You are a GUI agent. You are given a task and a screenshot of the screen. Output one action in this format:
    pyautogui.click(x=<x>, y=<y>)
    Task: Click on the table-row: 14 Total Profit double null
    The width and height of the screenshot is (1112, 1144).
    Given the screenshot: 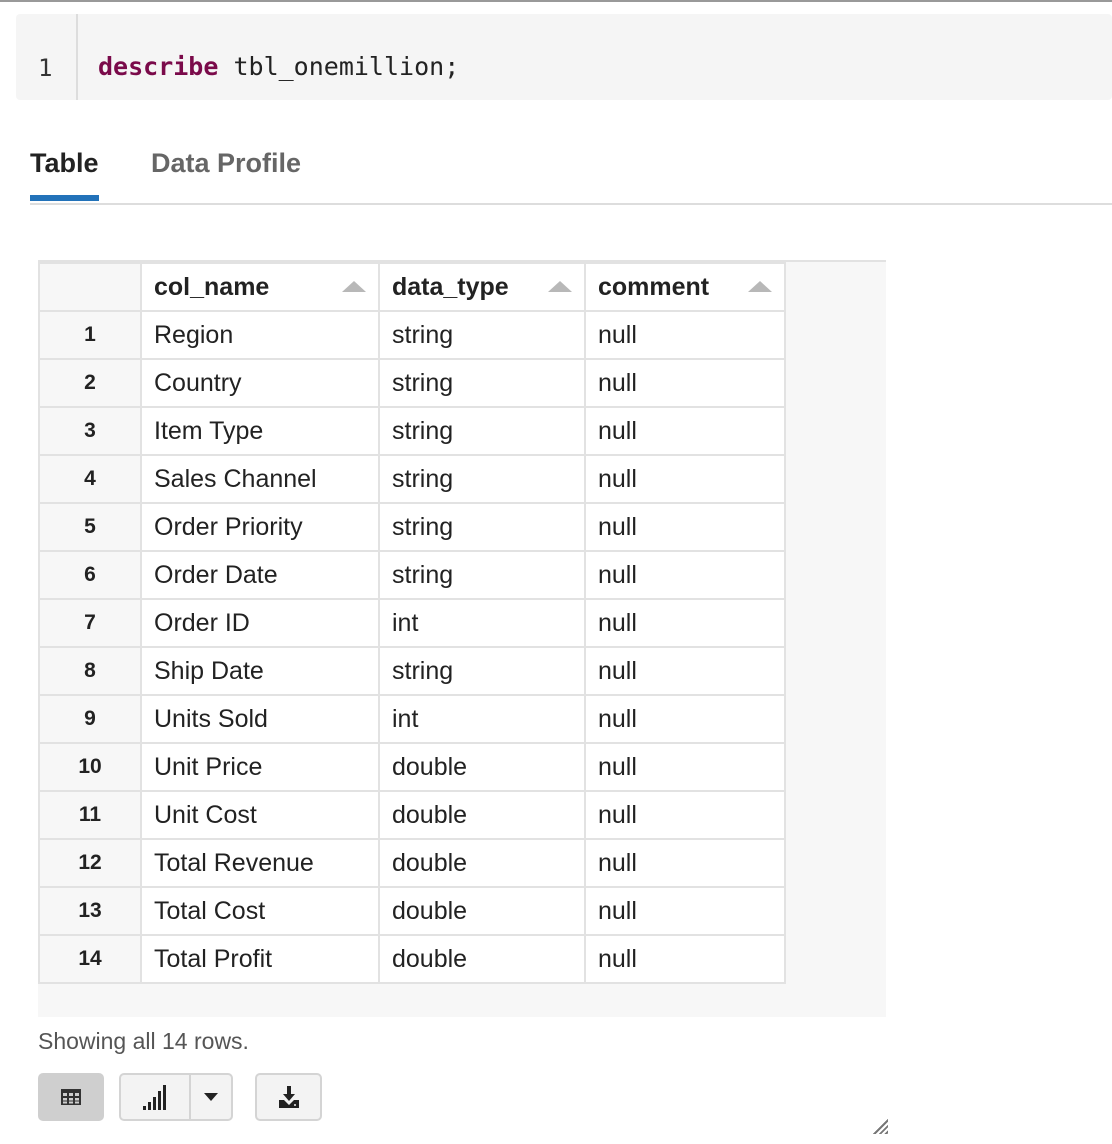 What is the action you would take?
    pyautogui.click(x=412, y=959)
    